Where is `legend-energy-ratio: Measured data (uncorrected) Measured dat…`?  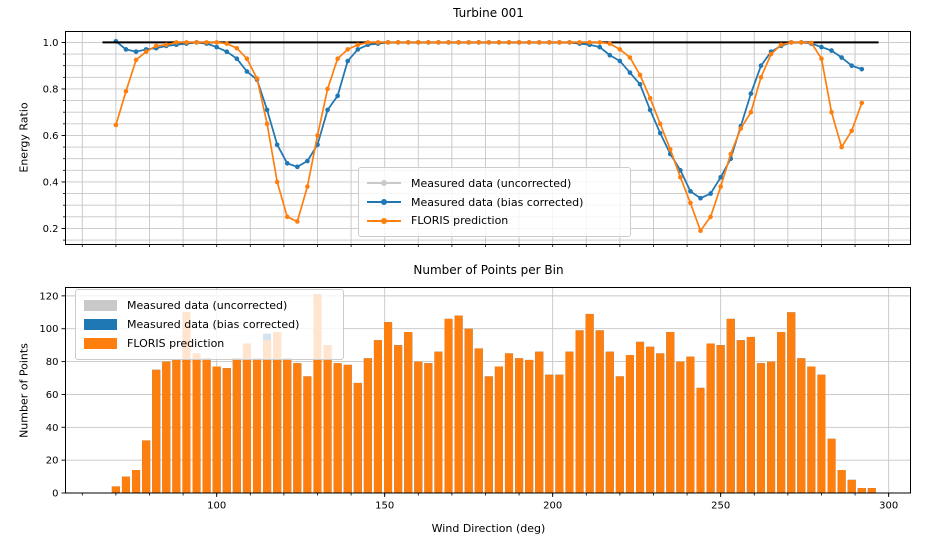
legend-energy-ratio: Measured data (uncorrected) Measured dat… is located at coordinates (494, 202).